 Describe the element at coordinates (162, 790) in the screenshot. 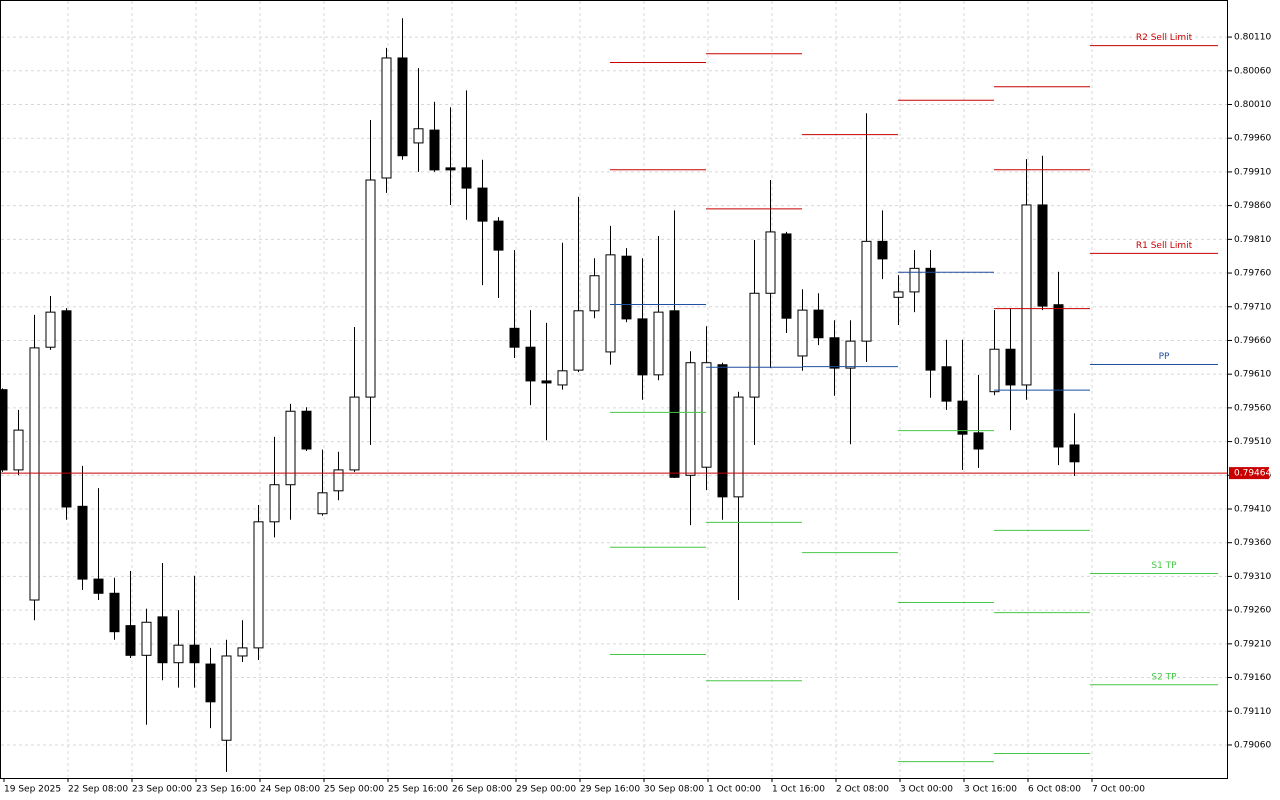

I see `x-tick-label: 23 Sep 00:00` at that location.